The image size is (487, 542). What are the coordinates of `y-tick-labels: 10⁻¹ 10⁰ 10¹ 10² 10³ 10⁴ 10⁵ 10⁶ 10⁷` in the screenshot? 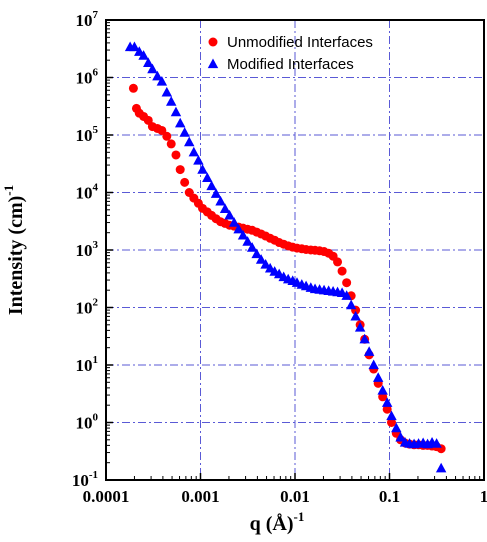 It's located at (85, 249).